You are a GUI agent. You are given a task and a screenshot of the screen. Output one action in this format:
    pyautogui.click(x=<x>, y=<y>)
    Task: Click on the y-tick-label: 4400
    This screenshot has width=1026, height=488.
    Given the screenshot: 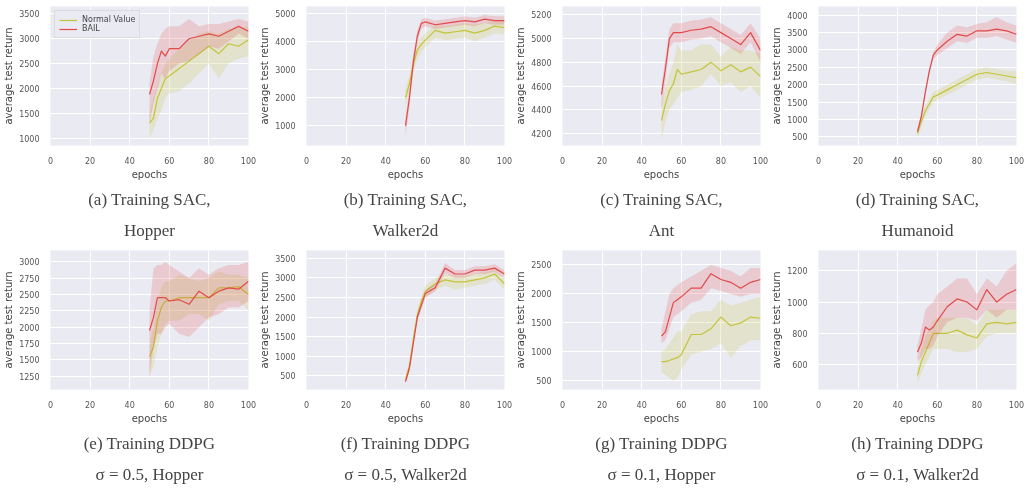 What is the action you would take?
    pyautogui.click(x=541, y=111)
    